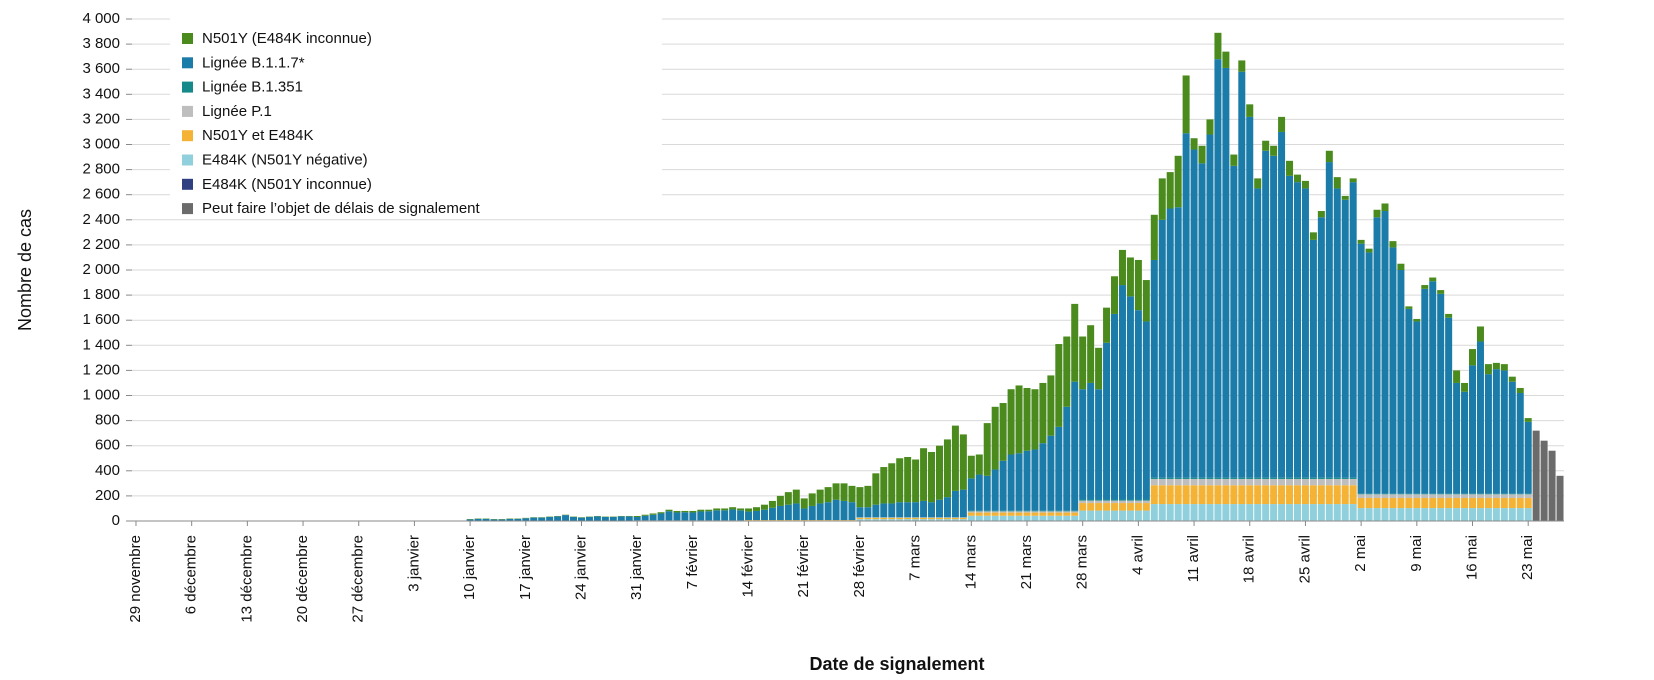 Image resolution: width=1654 pixels, height=680 pixels. What do you see at coordinates (237, 111) in the screenshot?
I see `legend-label: Lignée P.1` at bounding box center [237, 111].